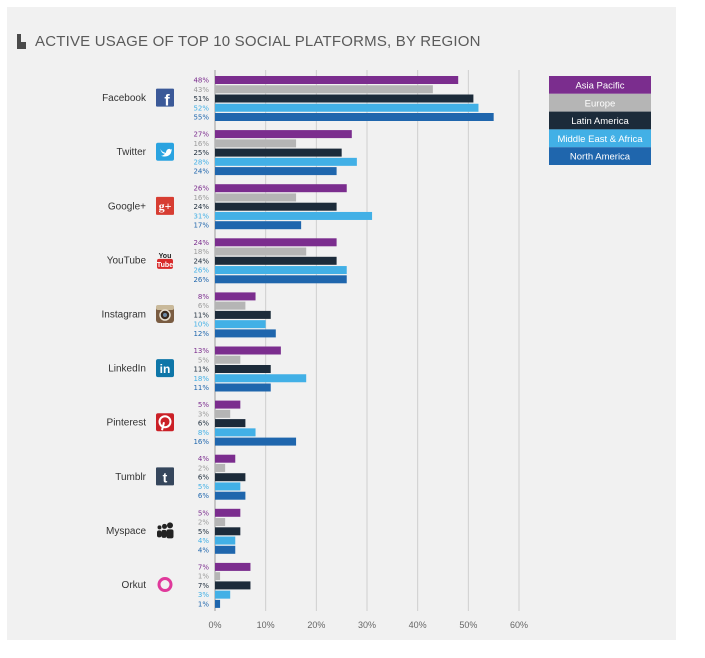 Image resolution: width=705 pixels, height=658 pixels. I want to click on legend-entry: Europe, so click(600, 103).